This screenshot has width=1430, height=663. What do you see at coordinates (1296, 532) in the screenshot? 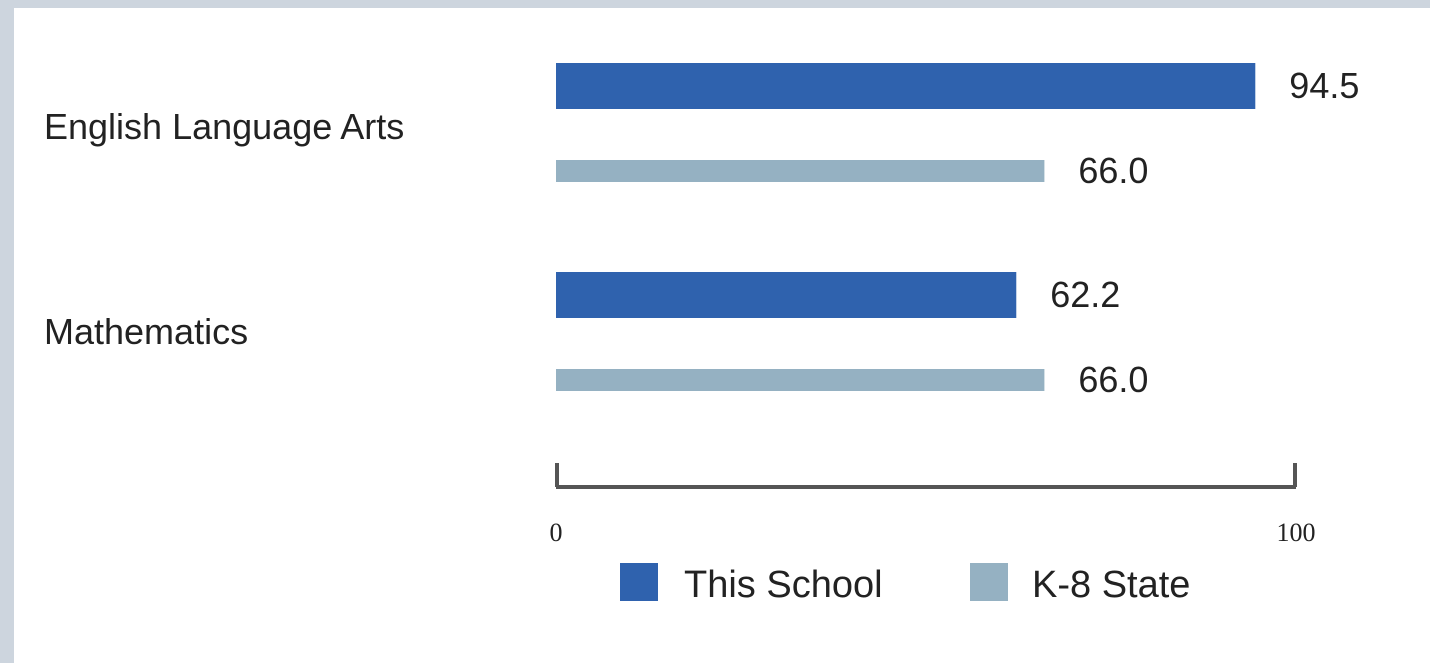
I see `tick-label: 100` at bounding box center [1296, 532].